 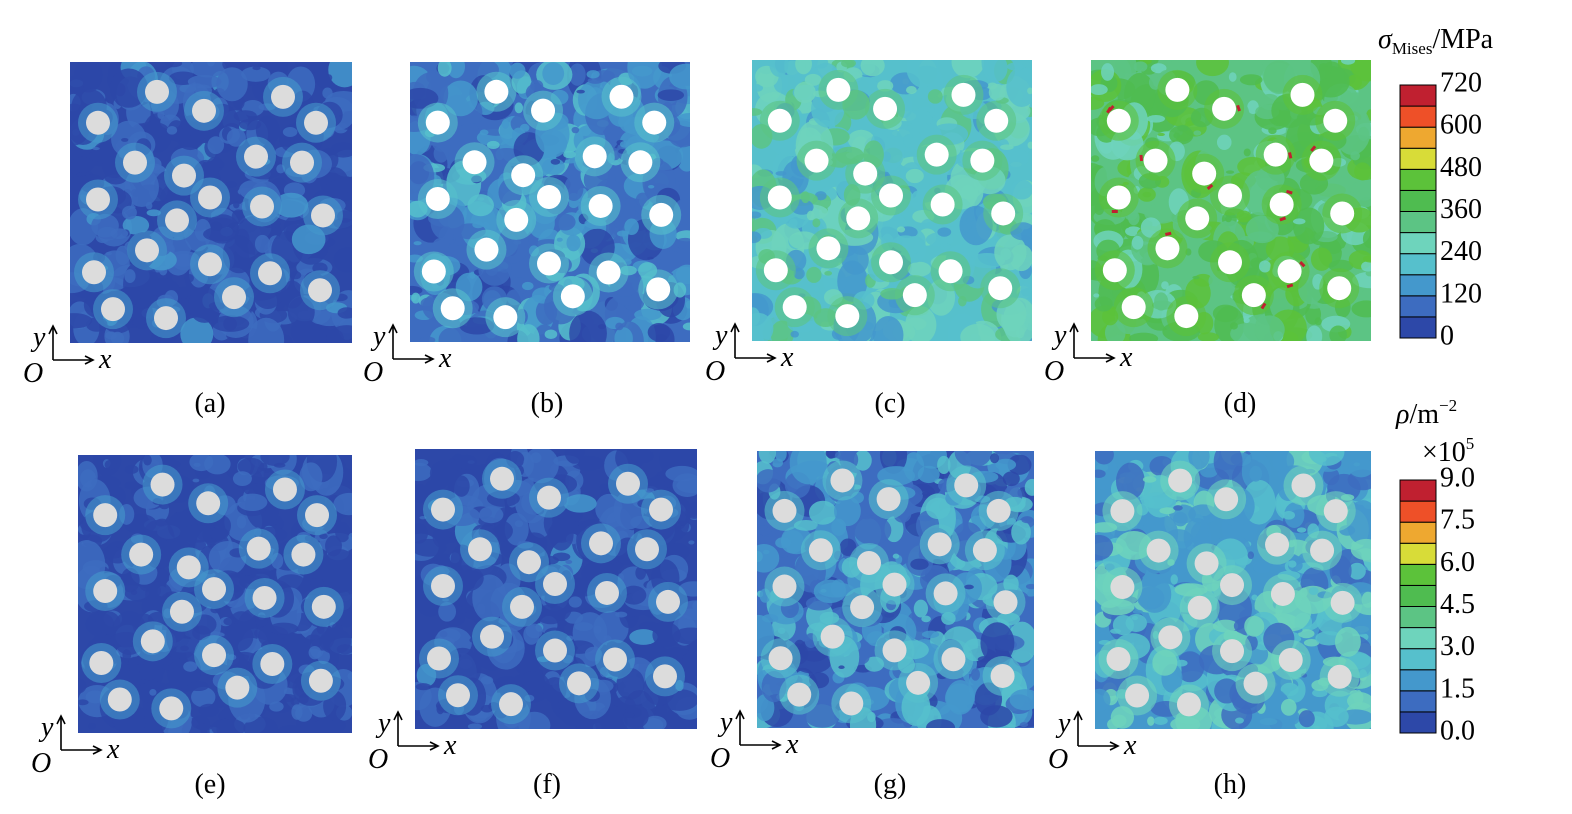 I want to click on contour-field, so click(x=215, y=594).